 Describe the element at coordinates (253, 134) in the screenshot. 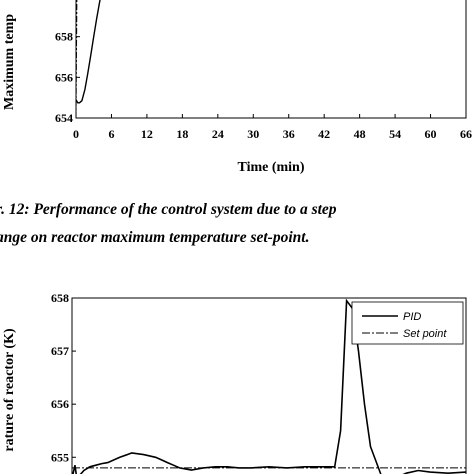

I see `x-tick-label: 30` at that location.